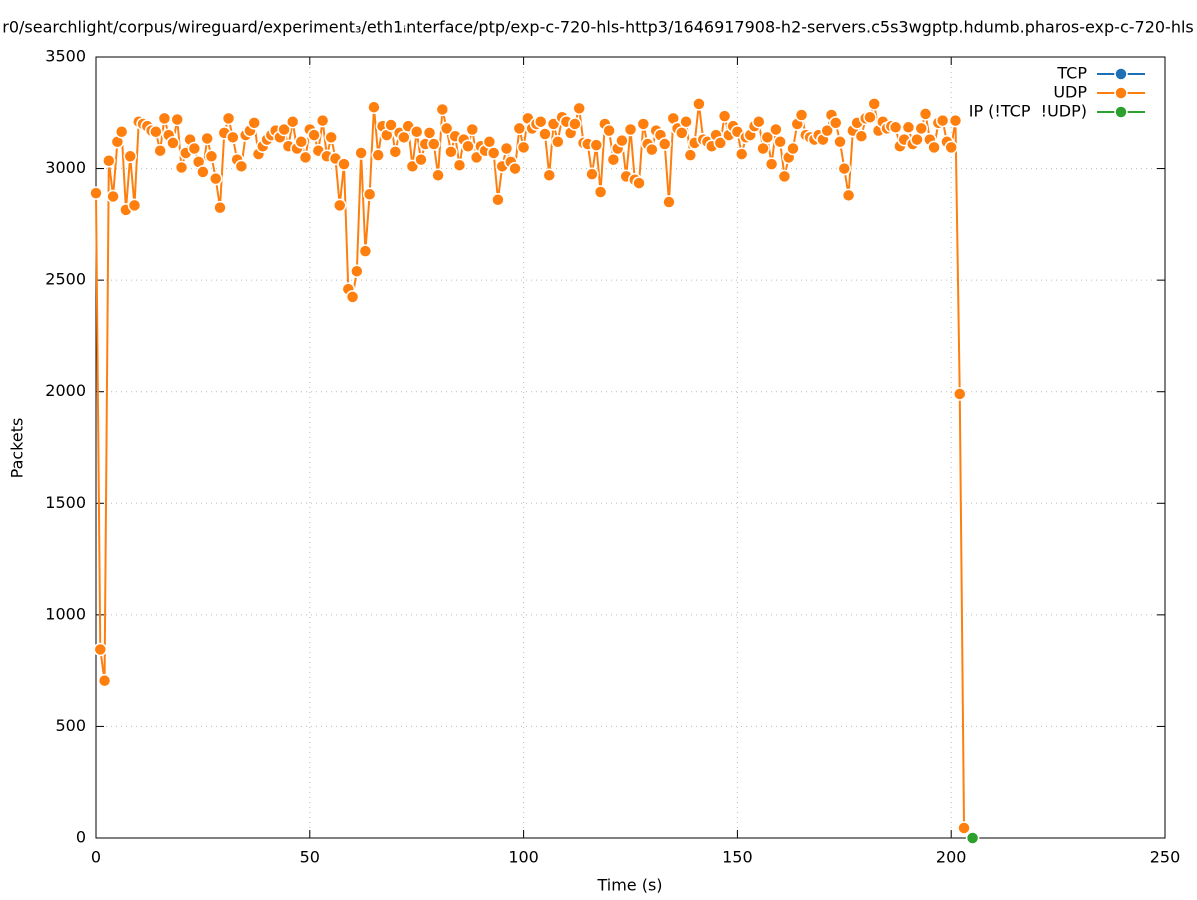 The width and height of the screenshot is (1197, 900). I want to click on x-axis-label: Time (s), so click(629, 885).